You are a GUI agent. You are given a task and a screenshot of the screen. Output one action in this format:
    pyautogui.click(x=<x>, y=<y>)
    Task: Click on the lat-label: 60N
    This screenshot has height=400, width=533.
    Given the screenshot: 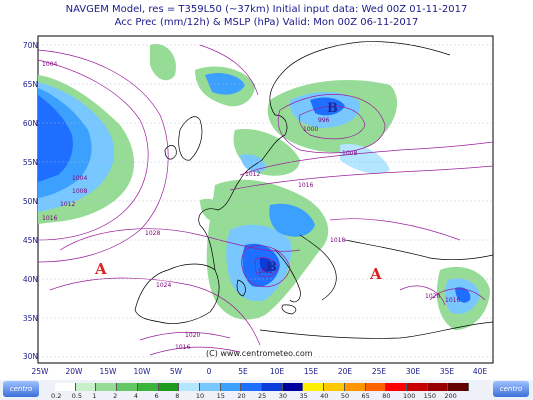 What is the action you would take?
    pyautogui.click(x=30, y=123)
    